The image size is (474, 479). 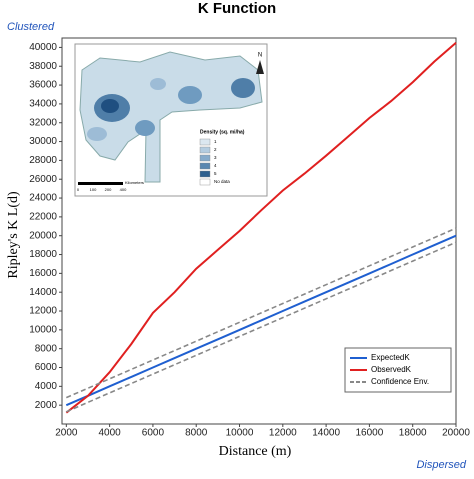 I want to click on y-tick-label: 36000, so click(x=43, y=85).